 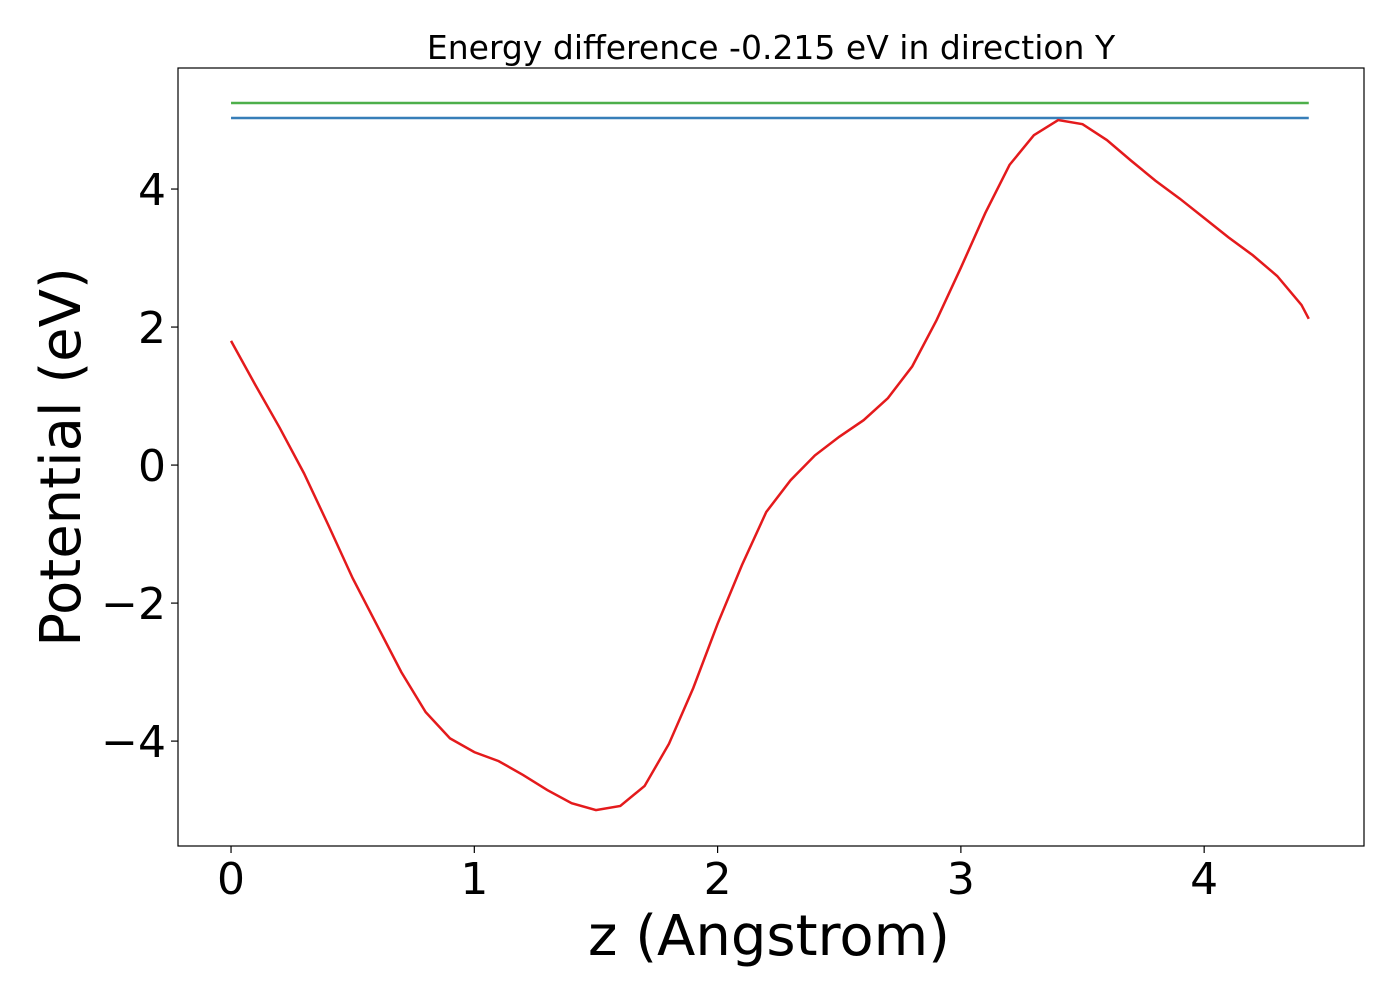 I want to click on y-tick-label: 0, so click(x=152, y=466).